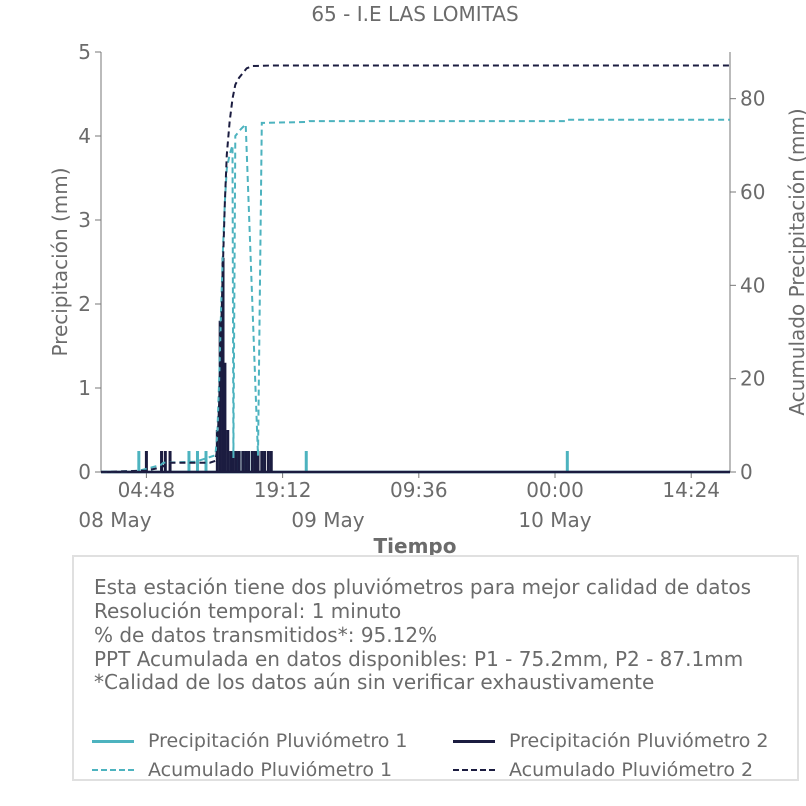 The image size is (806, 806). What do you see at coordinates (266, 635) in the screenshot?
I see `info-line: % de datos transmitidos*: 95.12%` at bounding box center [266, 635].